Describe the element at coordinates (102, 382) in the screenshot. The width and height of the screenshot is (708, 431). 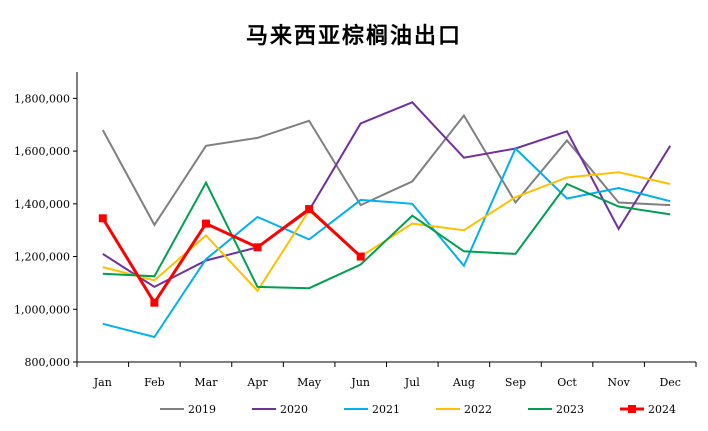
I see `x-tick-label: Jan` at that location.